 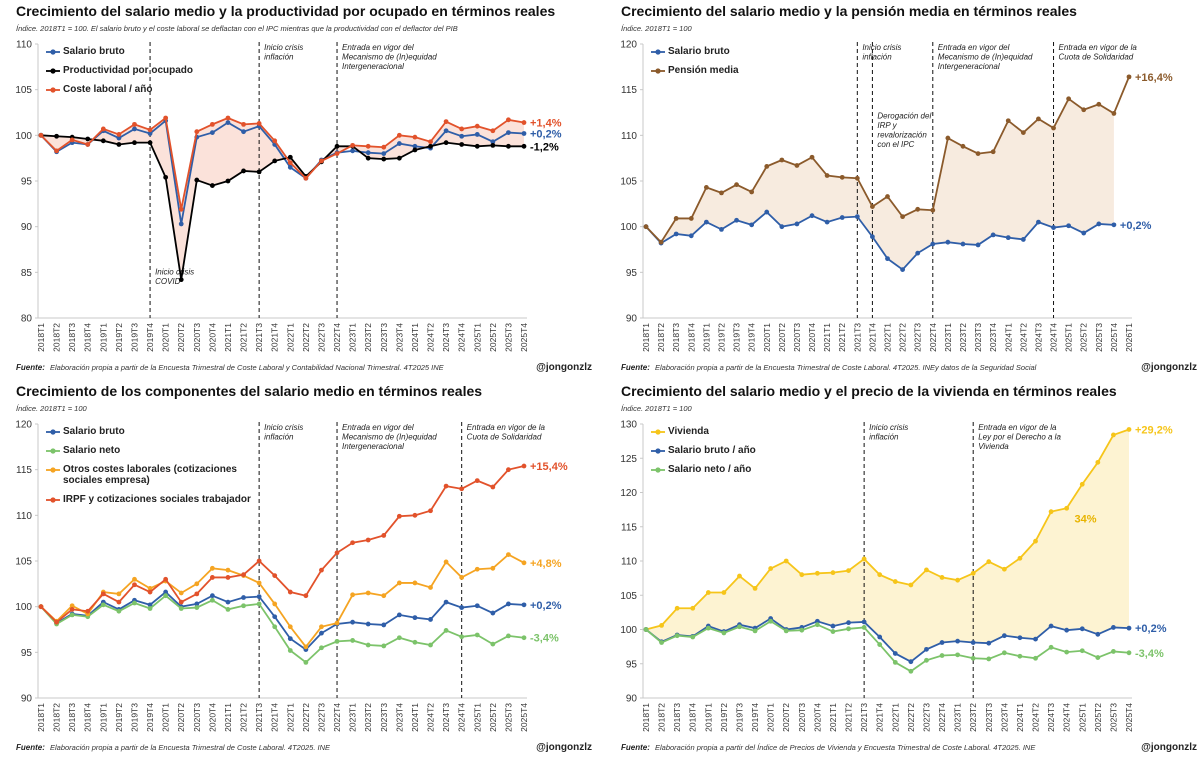 I want to click on legend-item: Productividad por ocupado, so click(x=119, y=70).